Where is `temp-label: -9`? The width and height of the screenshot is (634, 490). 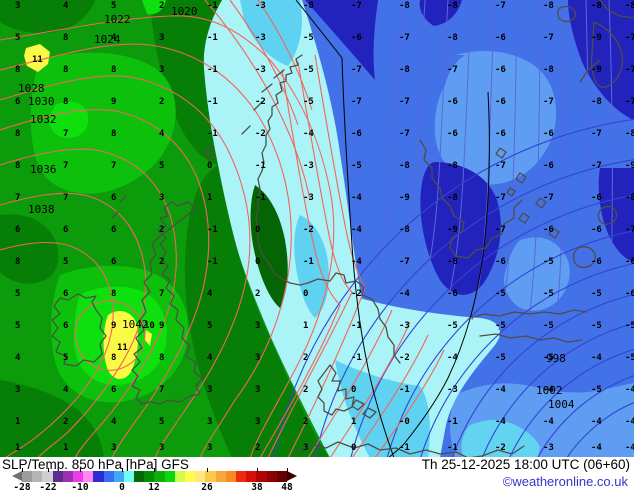 temp-label: -9 is located at coordinates (629, 166).